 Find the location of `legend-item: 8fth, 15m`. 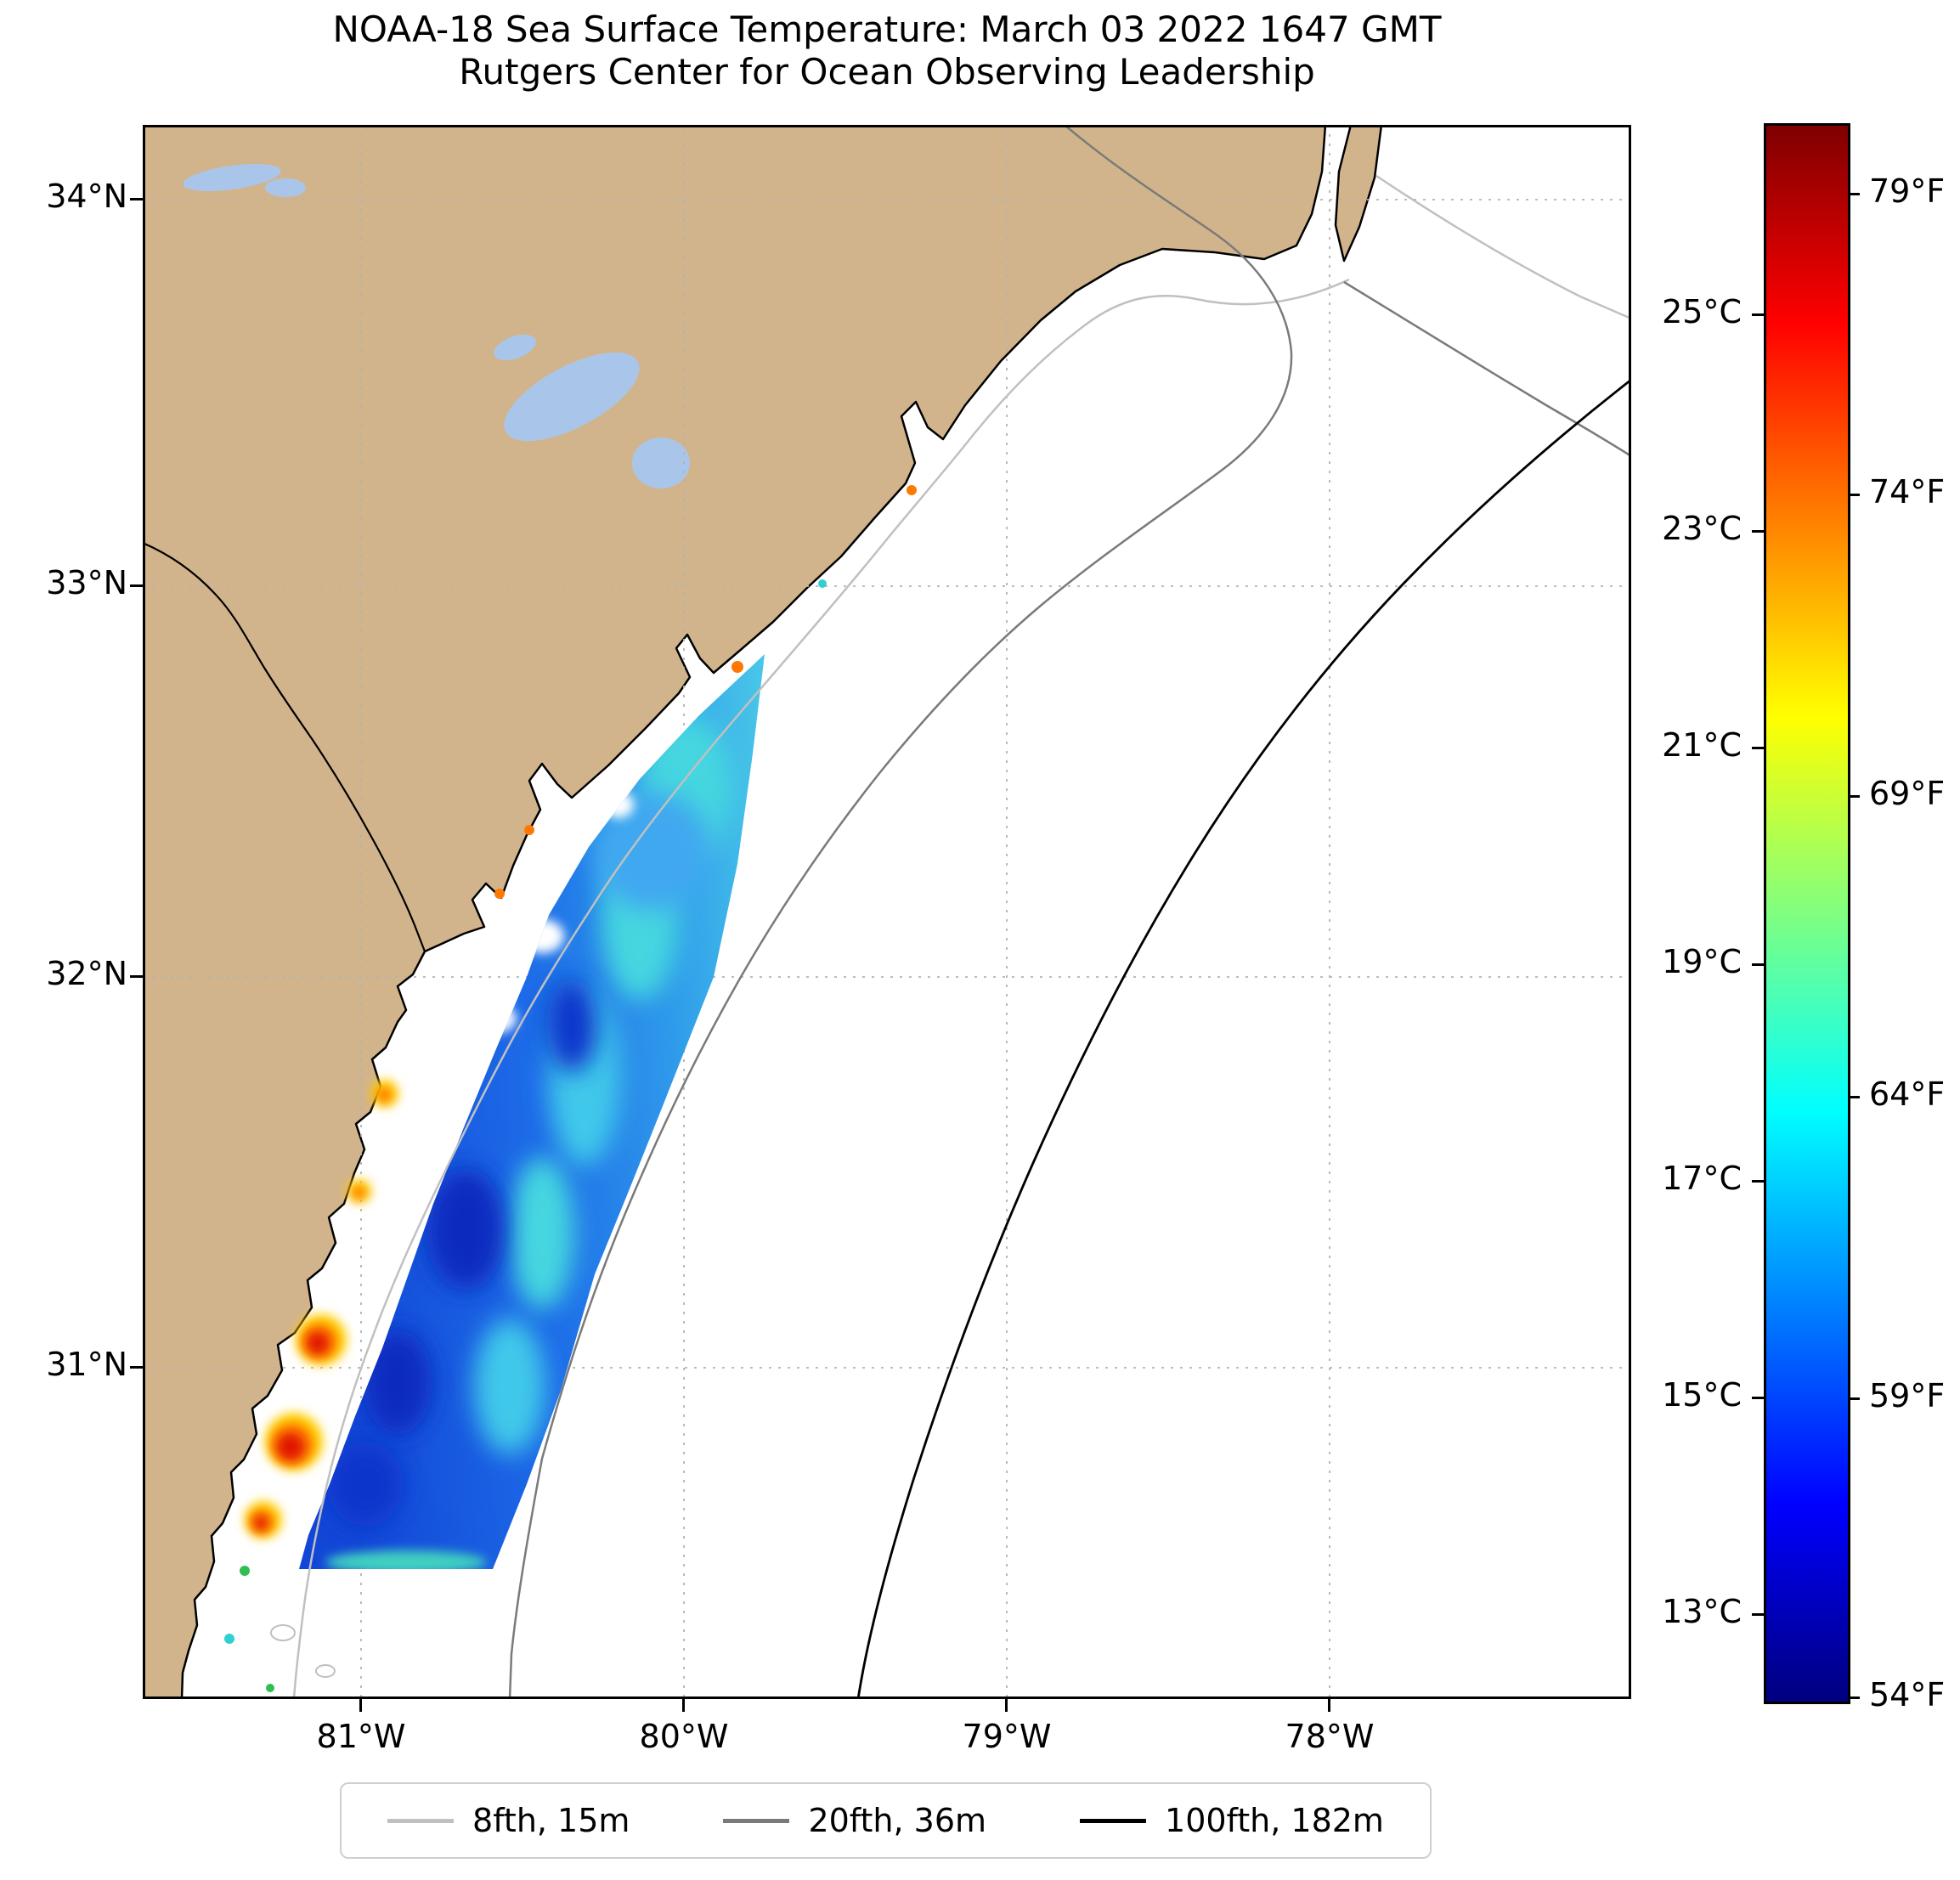

legend-item: 8fth, 15m is located at coordinates (509, 1821).